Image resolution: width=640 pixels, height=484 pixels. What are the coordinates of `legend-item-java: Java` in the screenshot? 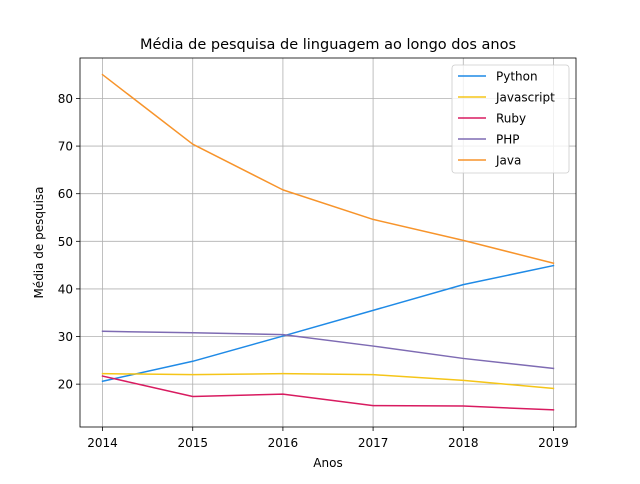 It's located at (489, 161).